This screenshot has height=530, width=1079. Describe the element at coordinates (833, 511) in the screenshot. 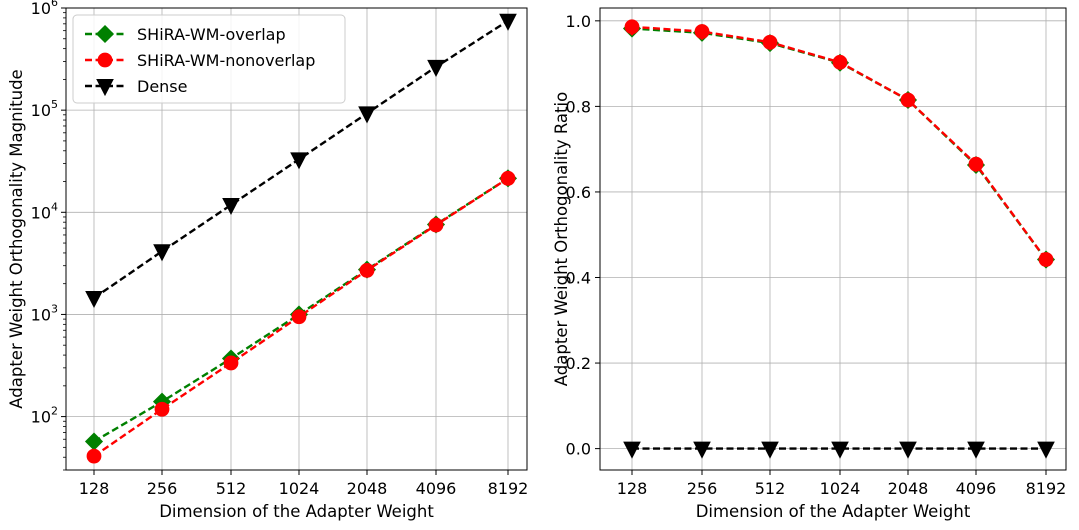

I see `ratio-x-axis-label: Dimension of the Adapter Weight` at that location.